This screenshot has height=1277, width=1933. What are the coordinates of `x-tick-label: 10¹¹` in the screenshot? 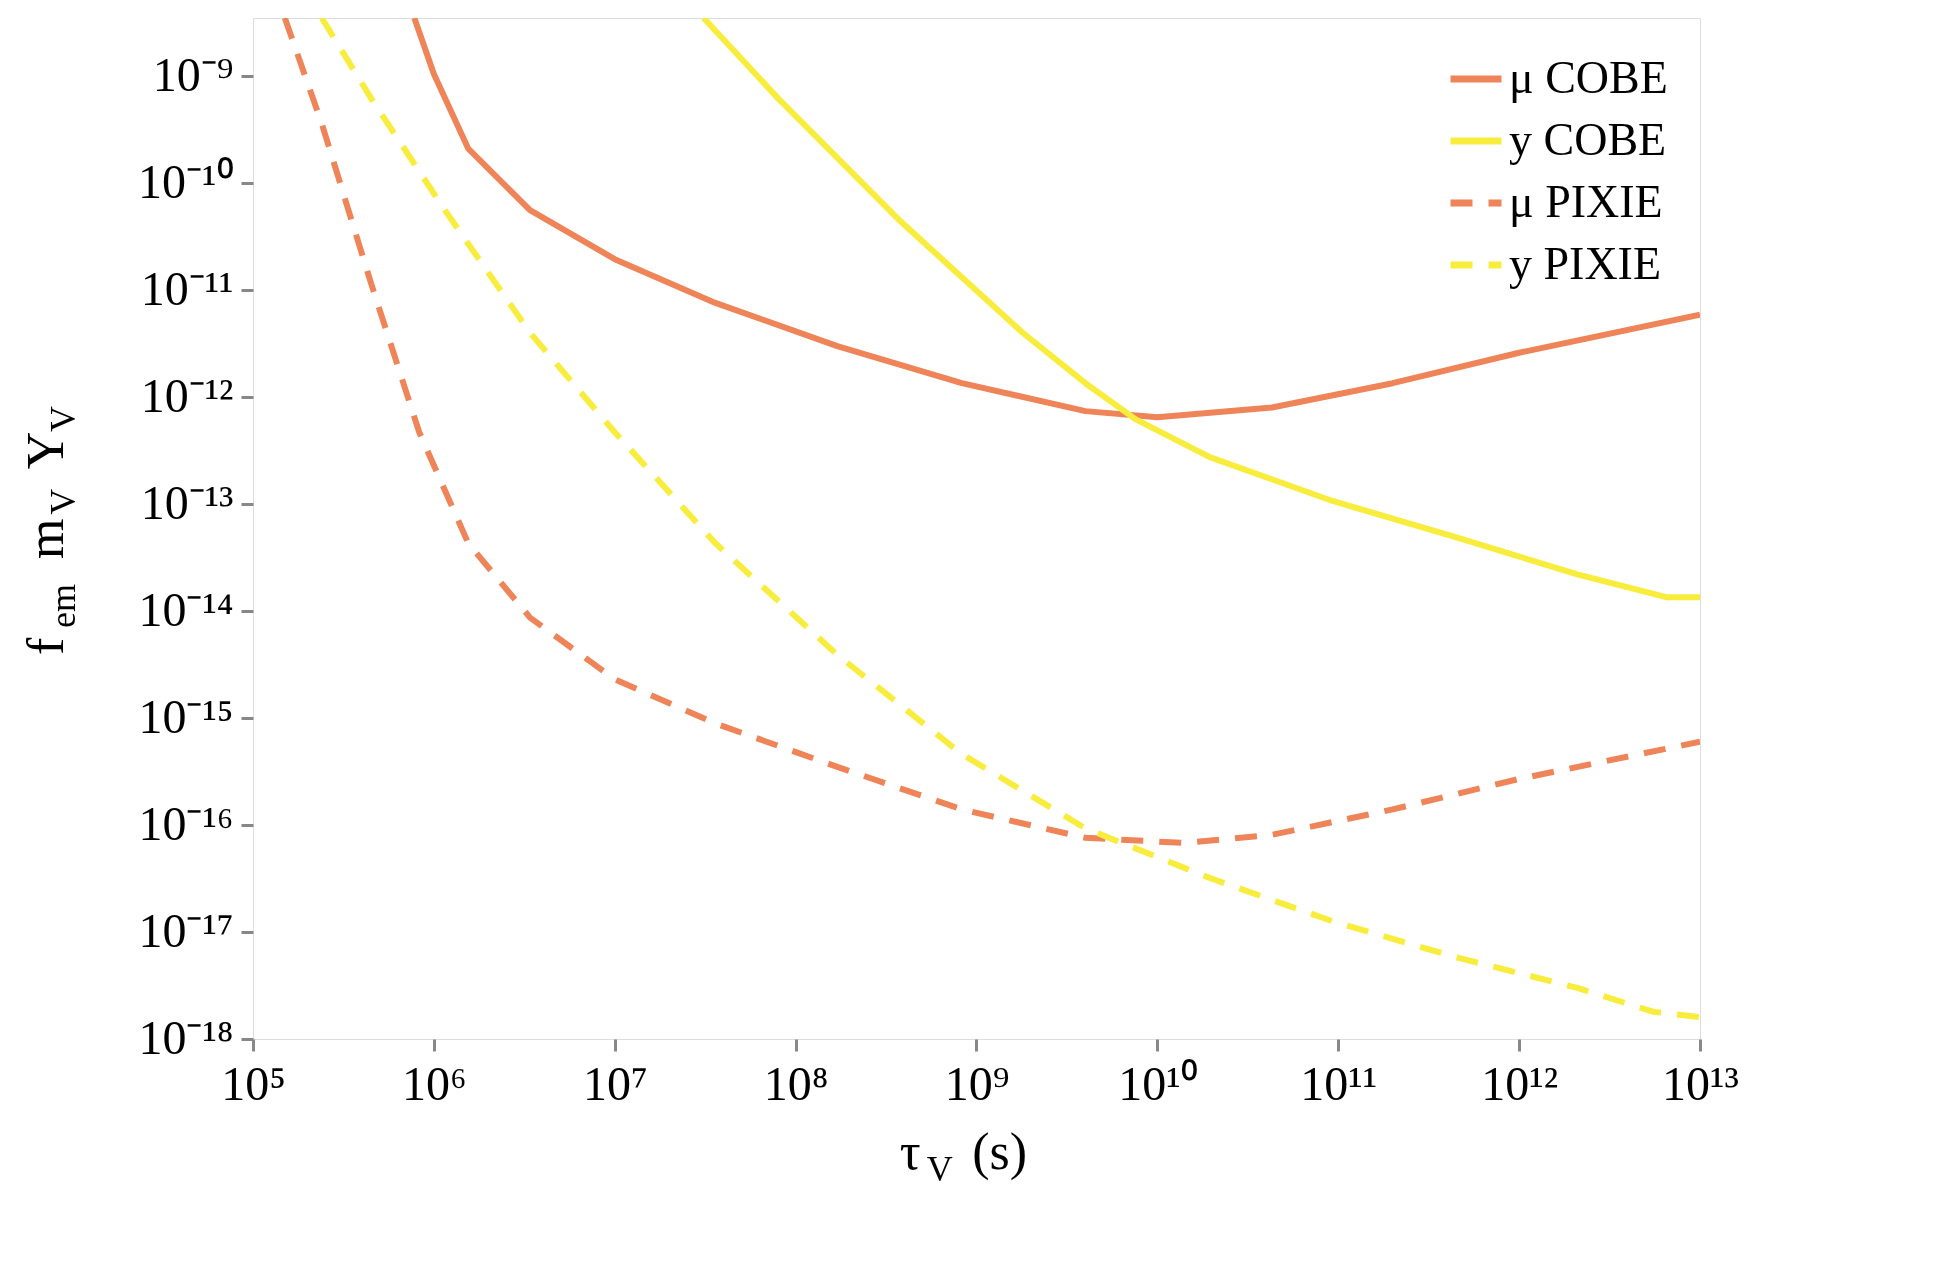 It's located at (1339, 1083).